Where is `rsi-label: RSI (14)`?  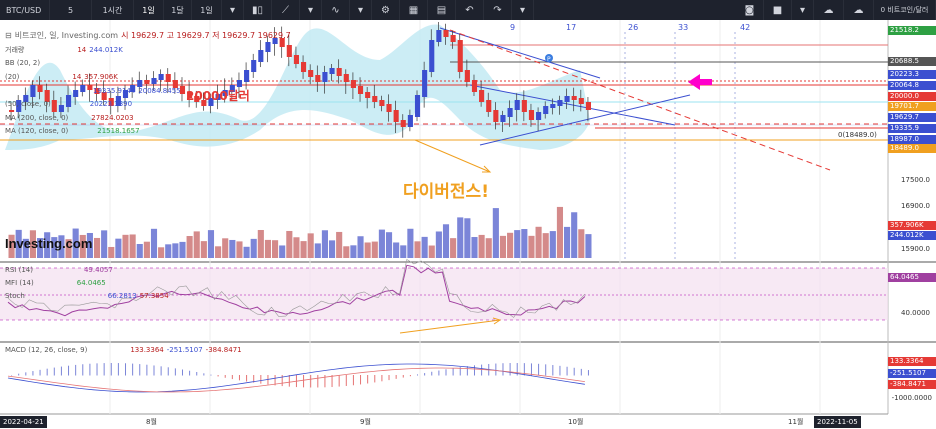
rsi-label: RSI (14) is located at coordinates (19, 270).